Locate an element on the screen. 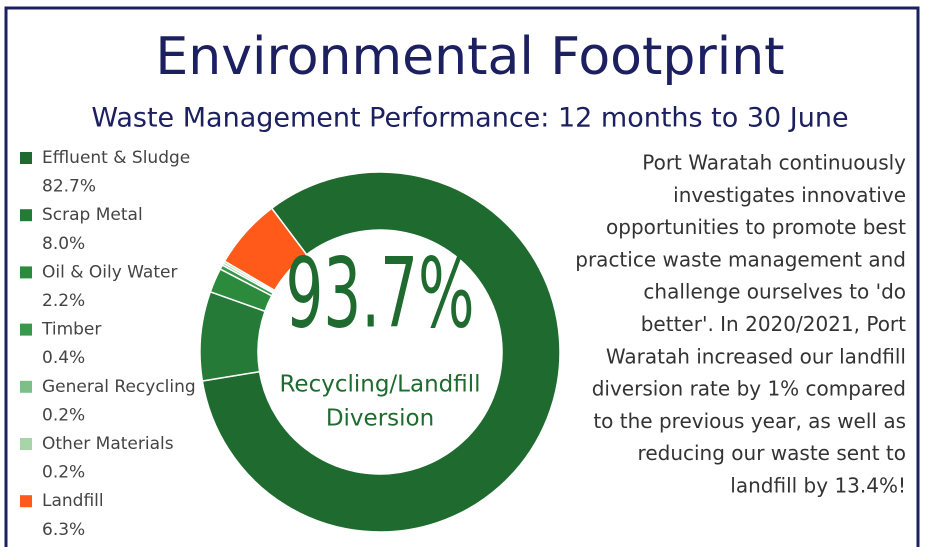  center-label: Recycling/Landfill is located at coordinates (379, 385).